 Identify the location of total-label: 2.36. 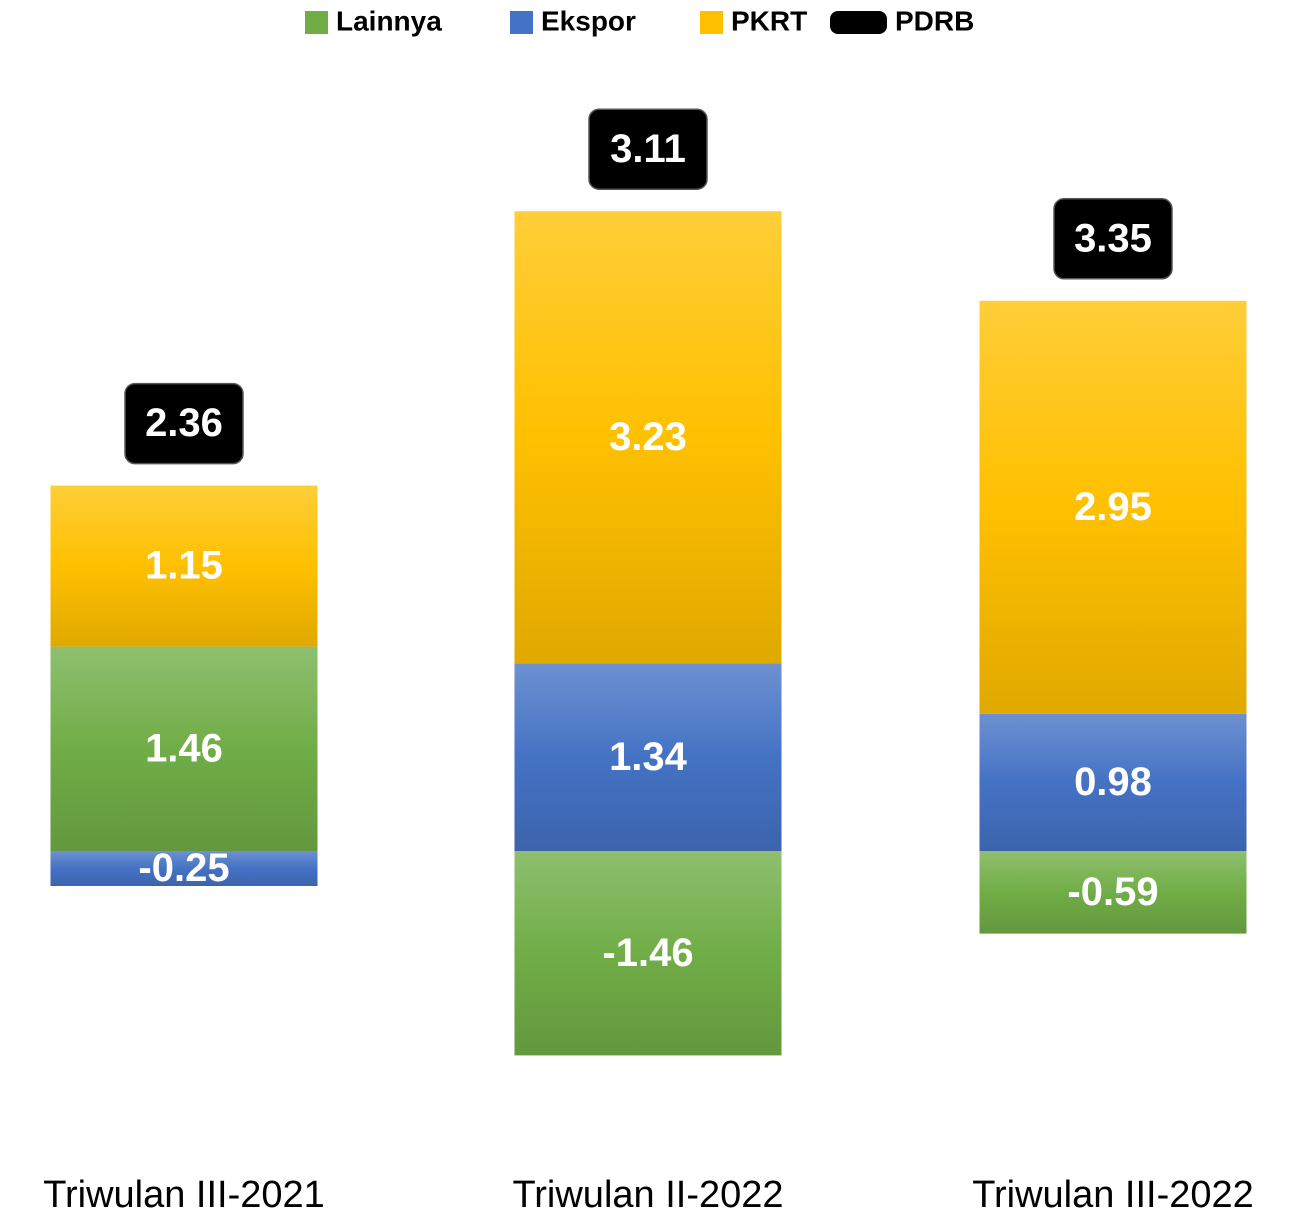
(184, 423).